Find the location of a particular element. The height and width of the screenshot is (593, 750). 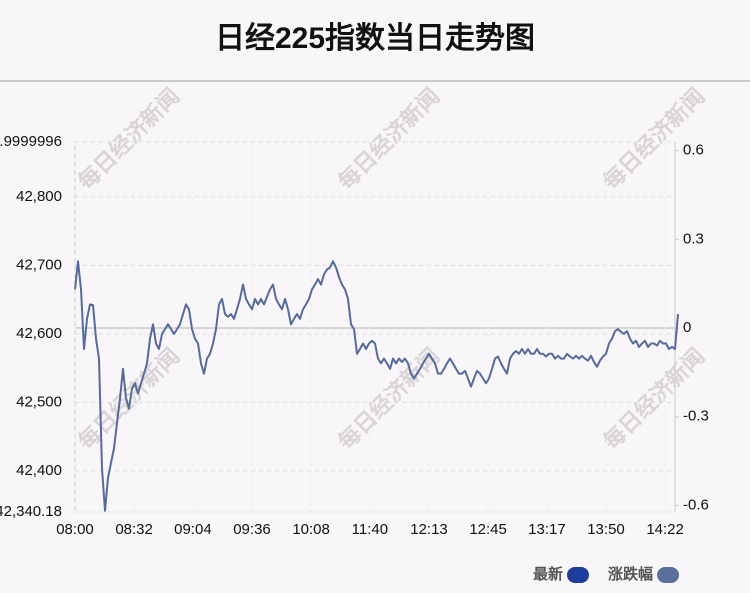

y-tick-label: 42,340.18 is located at coordinates (31, 511).